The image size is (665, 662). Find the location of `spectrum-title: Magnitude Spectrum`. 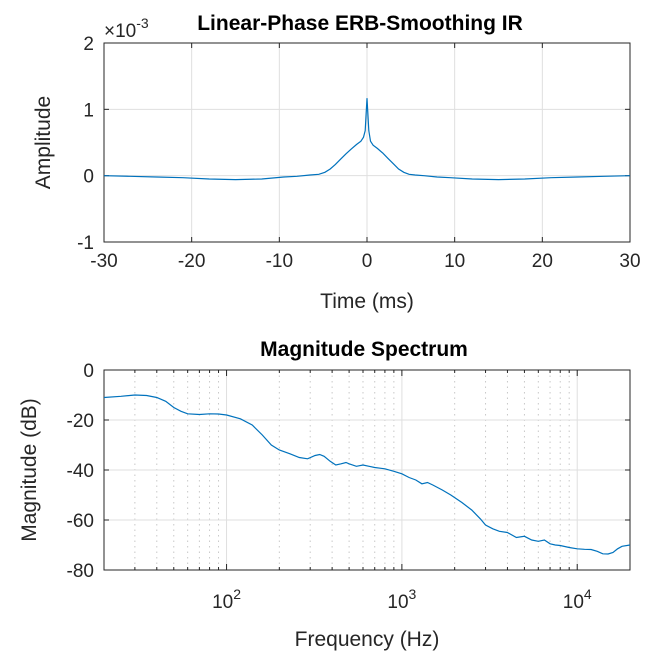

spectrum-title: Magnitude Spectrum is located at coordinates (364, 349).